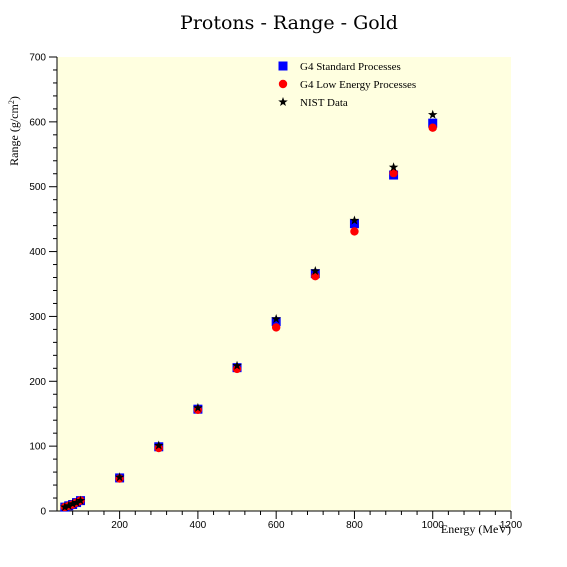  Describe the element at coordinates (358, 85) in the screenshot. I see `legend-label: G4 Low Energy Processes` at that location.